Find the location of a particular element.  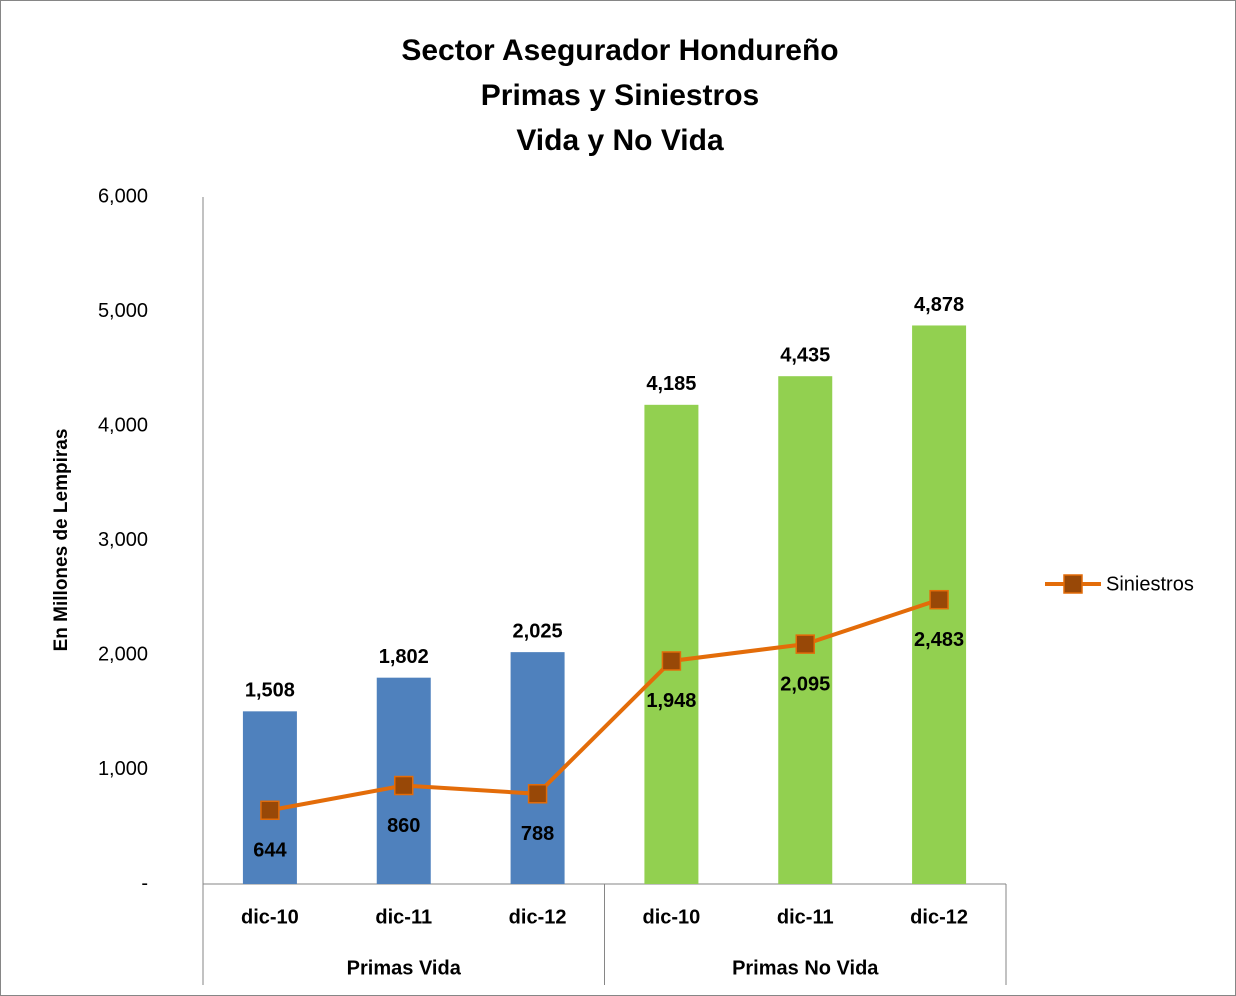

data-label: 788 is located at coordinates (537, 834).